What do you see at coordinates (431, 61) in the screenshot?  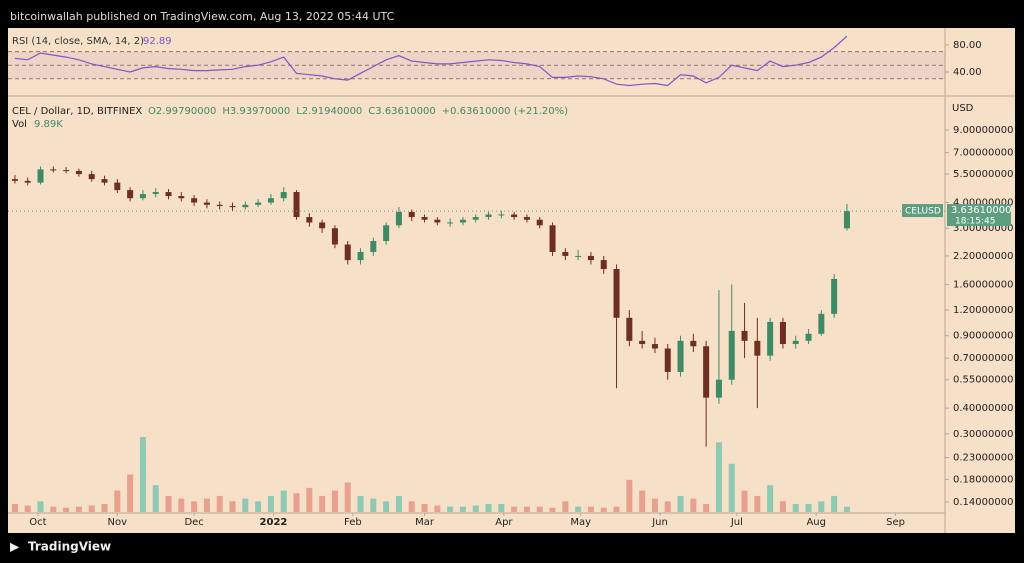 I see `rsi-line` at bounding box center [431, 61].